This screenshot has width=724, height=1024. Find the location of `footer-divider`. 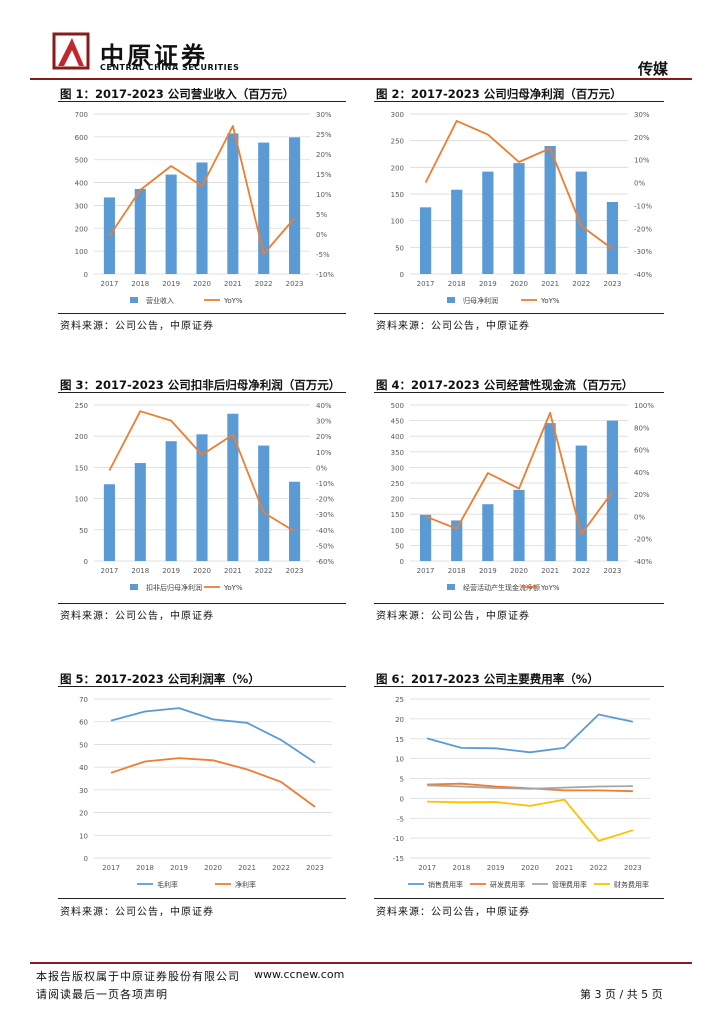

footer-divider is located at coordinates (361, 963).